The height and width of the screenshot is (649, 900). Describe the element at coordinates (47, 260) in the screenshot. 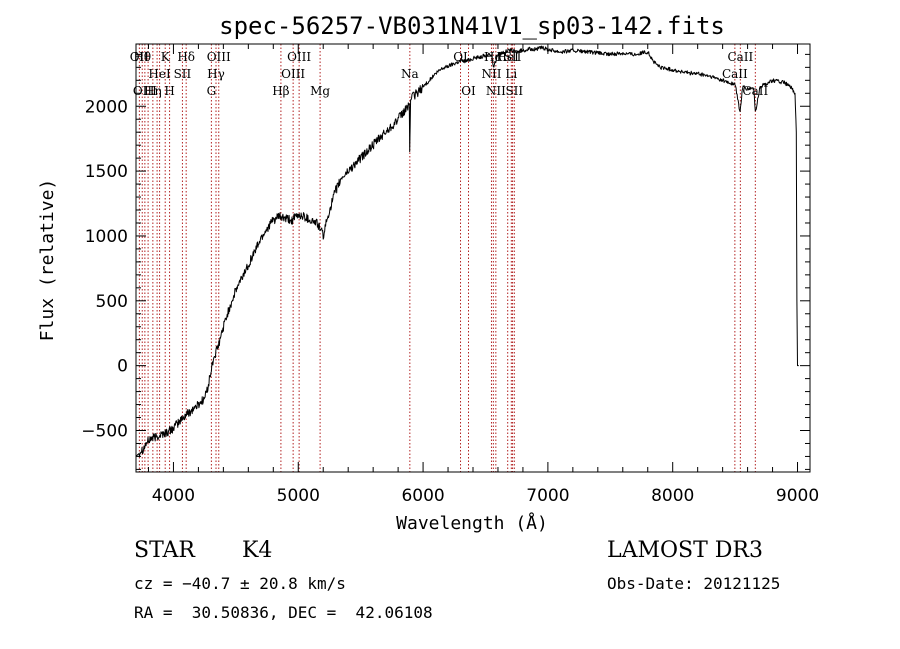

I see `y-axis-label: Flux (relative)` at that location.